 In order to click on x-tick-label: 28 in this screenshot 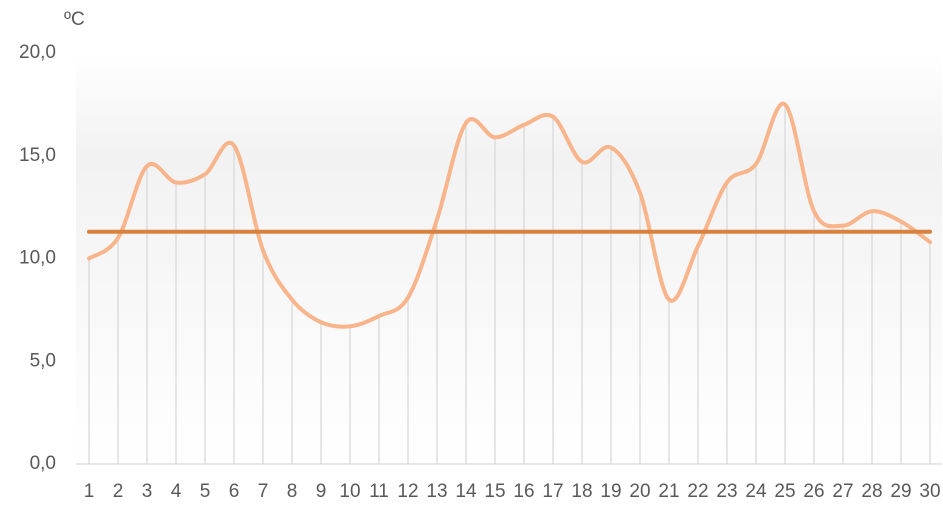, I will do `click(871, 491)`.